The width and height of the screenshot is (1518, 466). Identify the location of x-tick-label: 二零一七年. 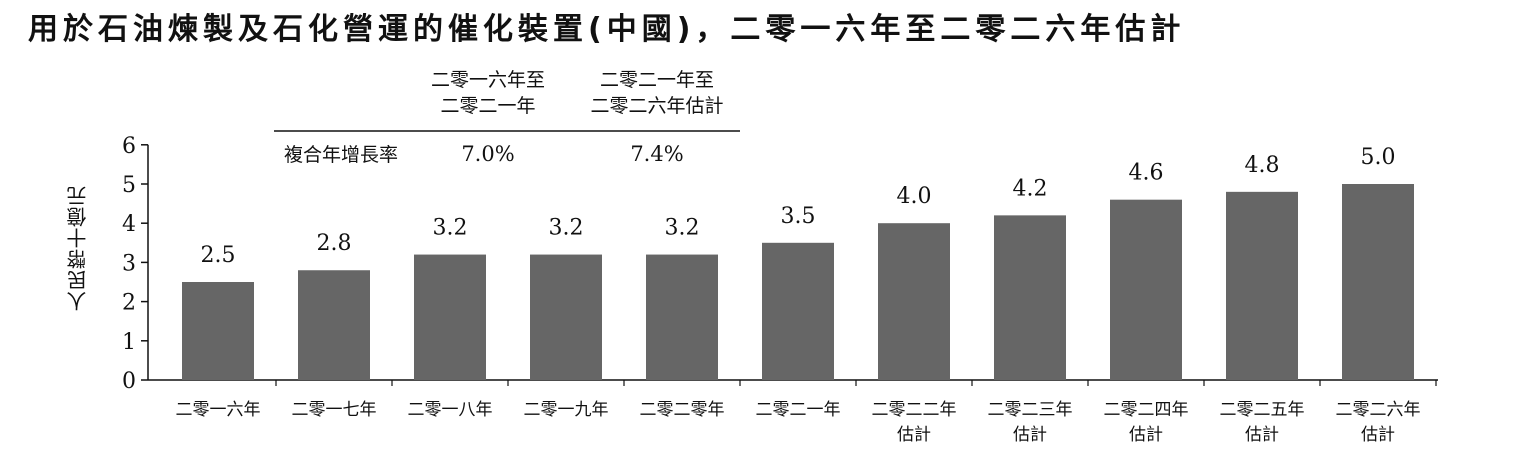
(334, 410).